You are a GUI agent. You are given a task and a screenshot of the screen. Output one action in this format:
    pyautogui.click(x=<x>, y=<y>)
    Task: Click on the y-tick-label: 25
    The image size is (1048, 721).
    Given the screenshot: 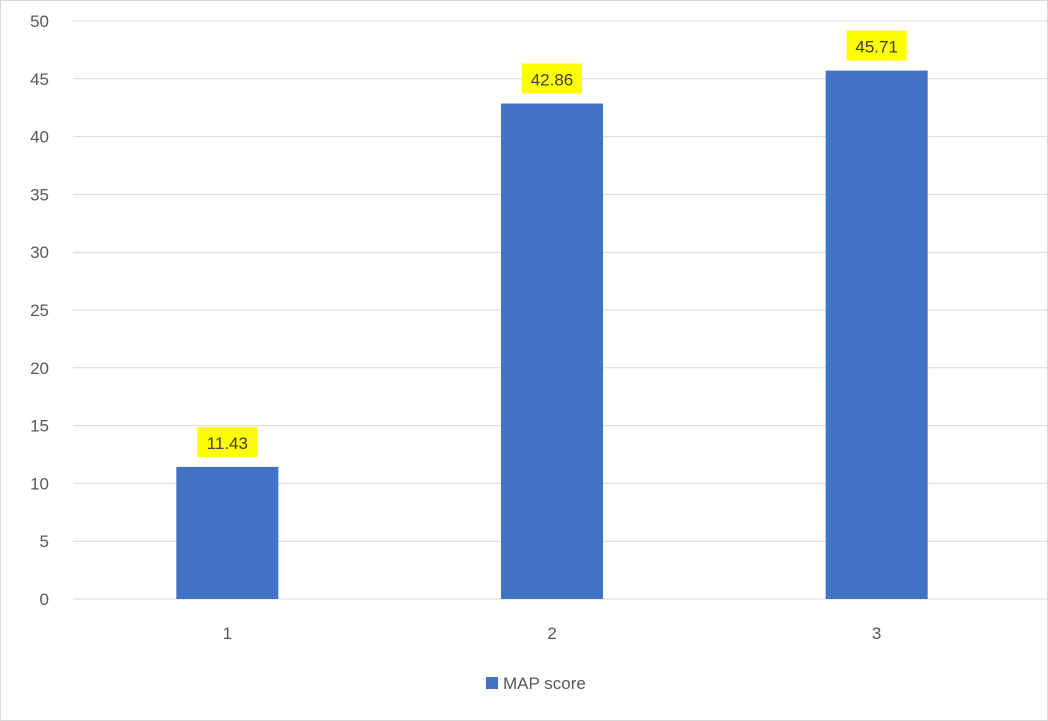 What is the action you would take?
    pyautogui.click(x=39, y=310)
    